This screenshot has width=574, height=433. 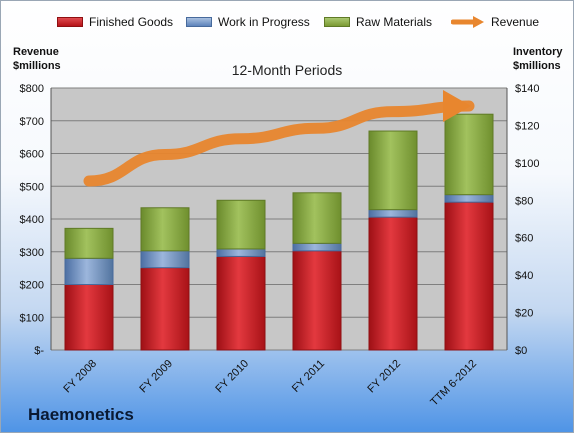 I want to click on legend-label-work-in-progress: Work in Progress, so click(x=264, y=22).